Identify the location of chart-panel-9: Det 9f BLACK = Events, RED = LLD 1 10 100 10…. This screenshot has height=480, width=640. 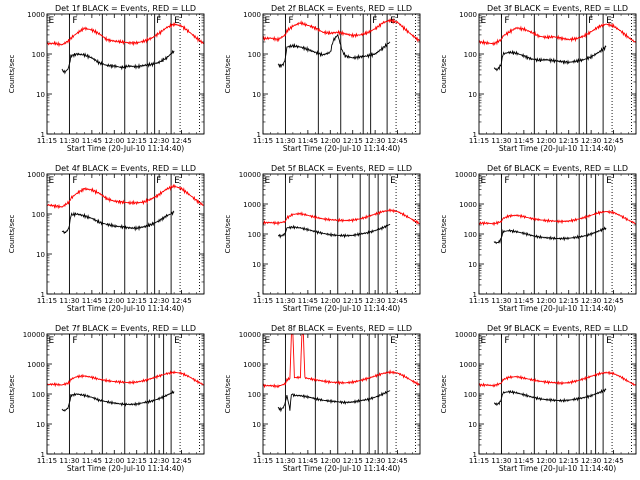
(538, 398).